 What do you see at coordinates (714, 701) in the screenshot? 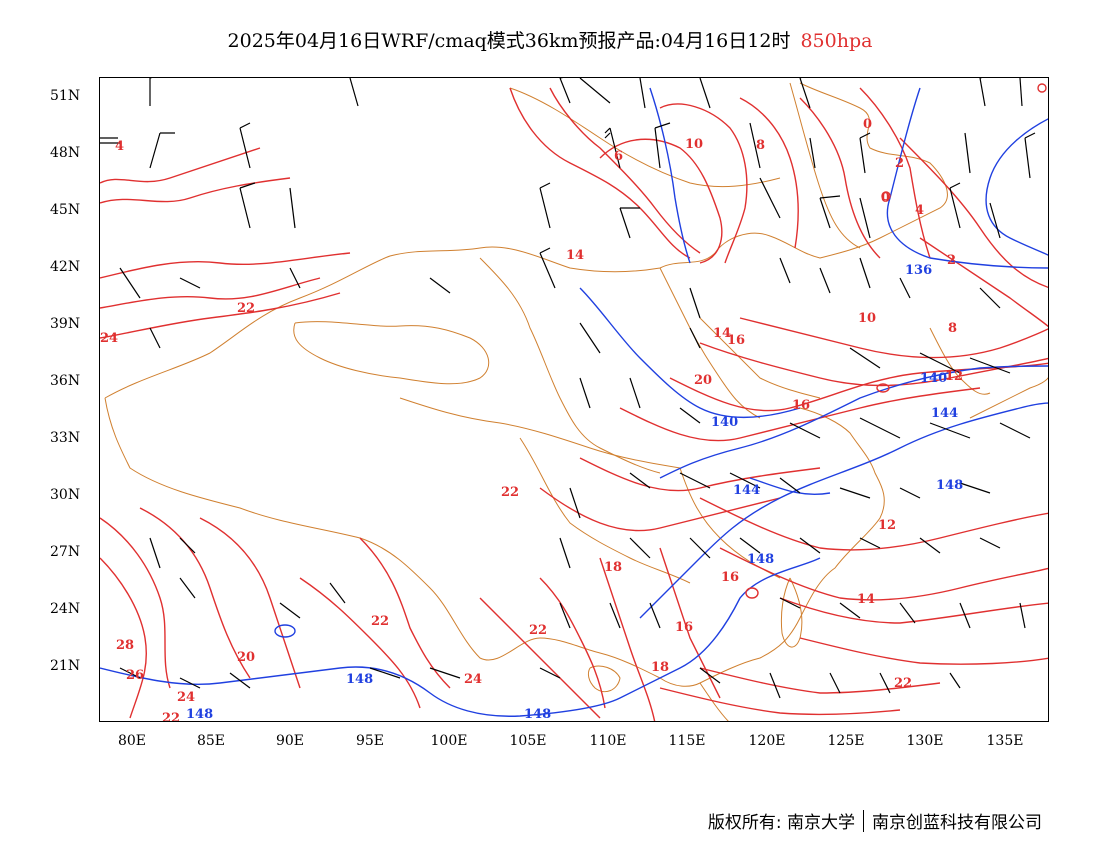
I see `se-asia-coast` at bounding box center [714, 701].